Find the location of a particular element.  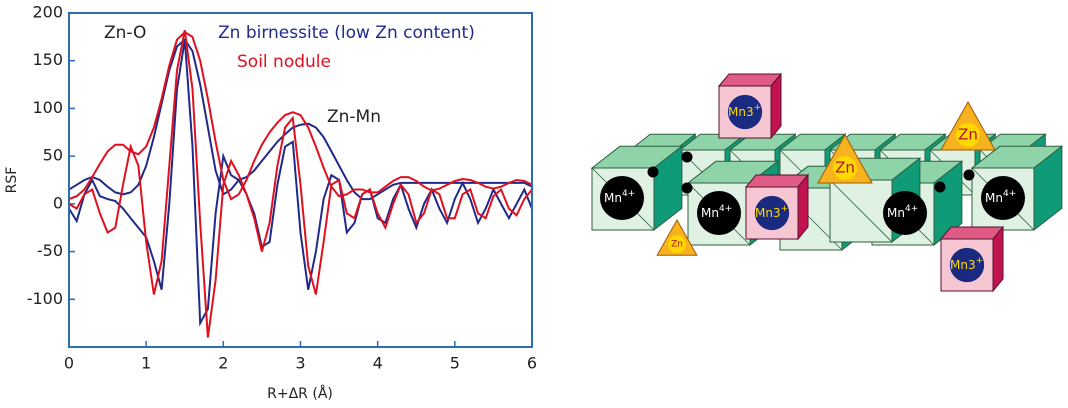

y-tick-label: 200 is located at coordinates (47, 12).